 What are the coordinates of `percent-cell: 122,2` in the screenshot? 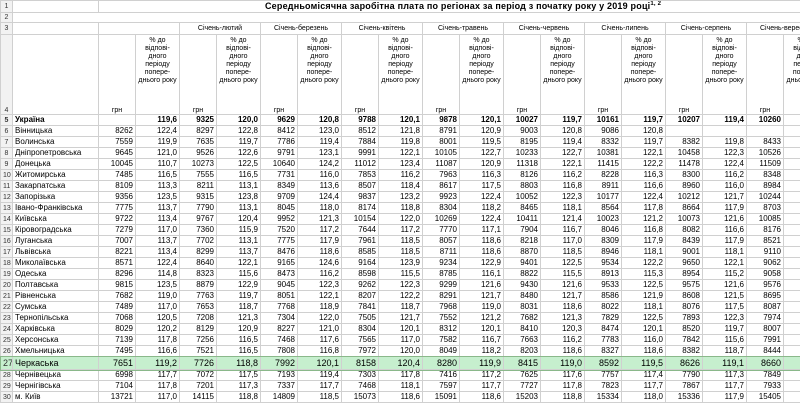 It's located at (644, 263).